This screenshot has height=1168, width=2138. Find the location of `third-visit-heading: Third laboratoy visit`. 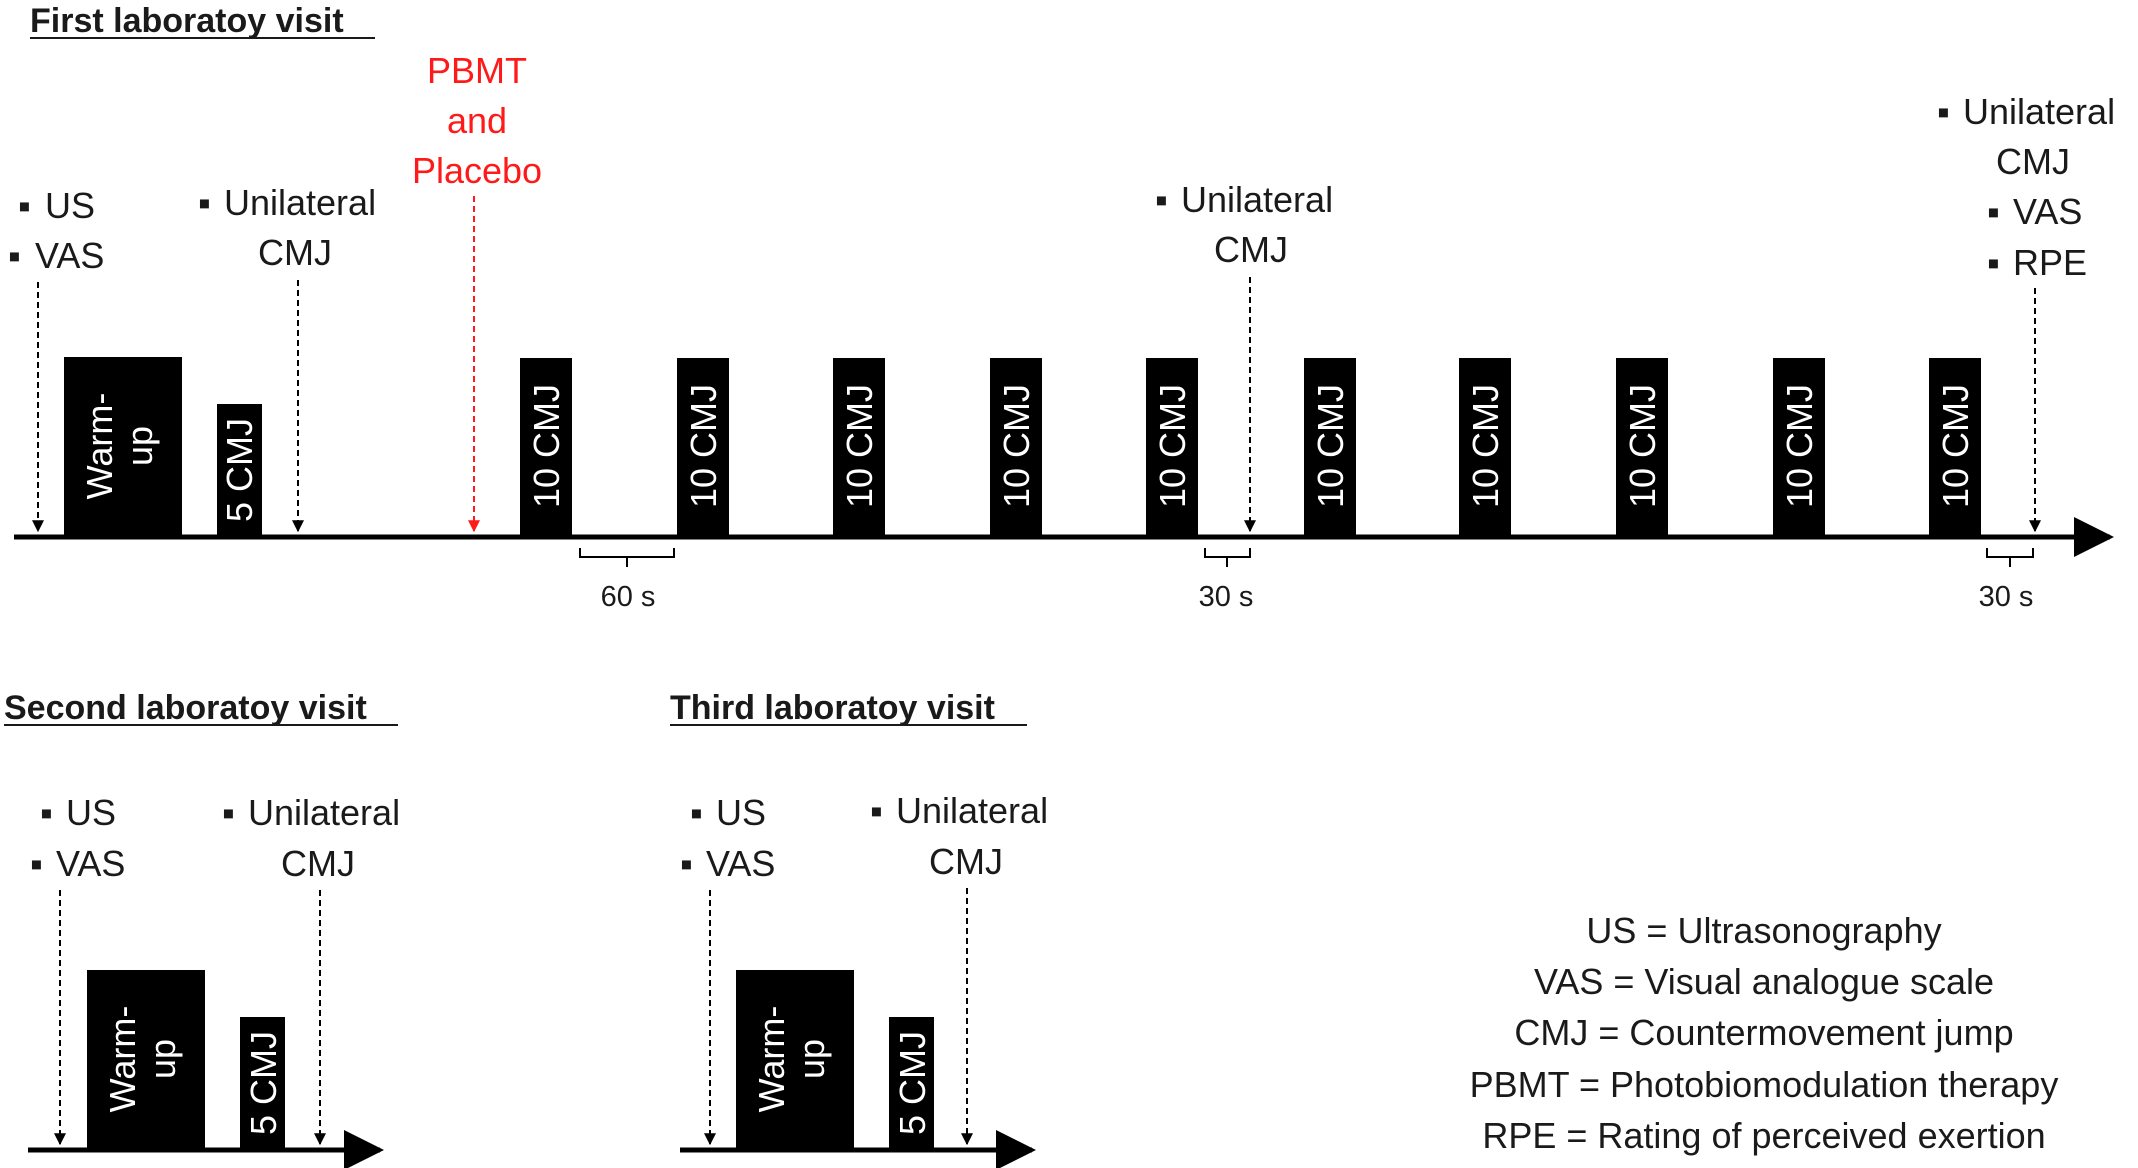

third-visit-heading: Third laboratoy visit is located at coordinates (832, 708).